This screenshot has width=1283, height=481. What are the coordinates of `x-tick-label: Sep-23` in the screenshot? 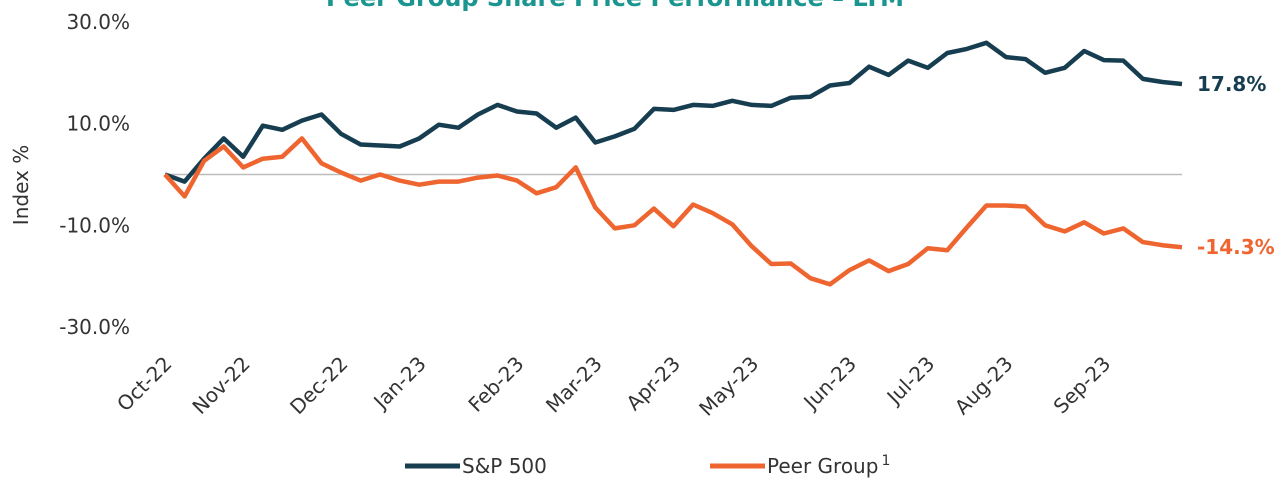 It's located at (1082, 385).